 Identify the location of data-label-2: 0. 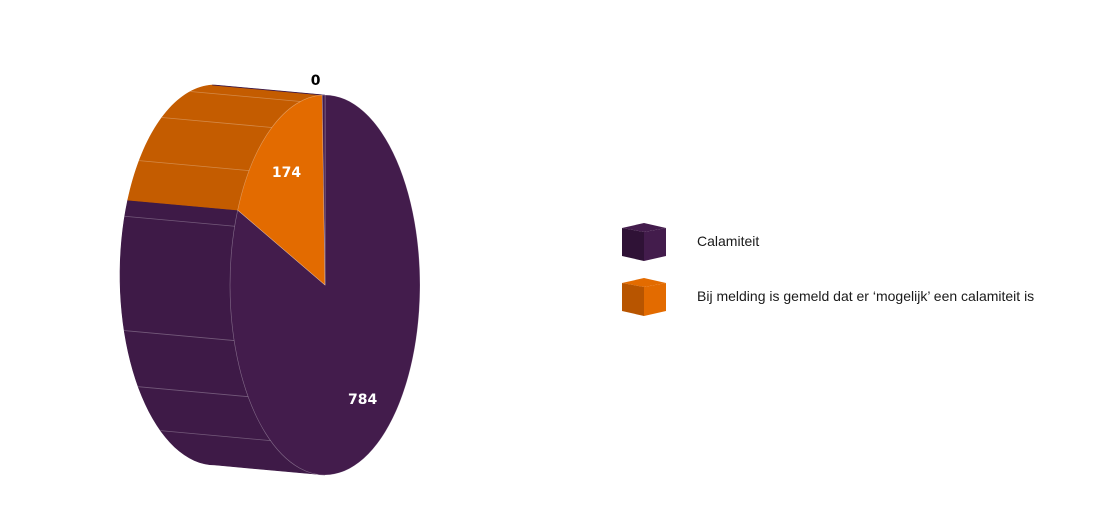
(316, 81).